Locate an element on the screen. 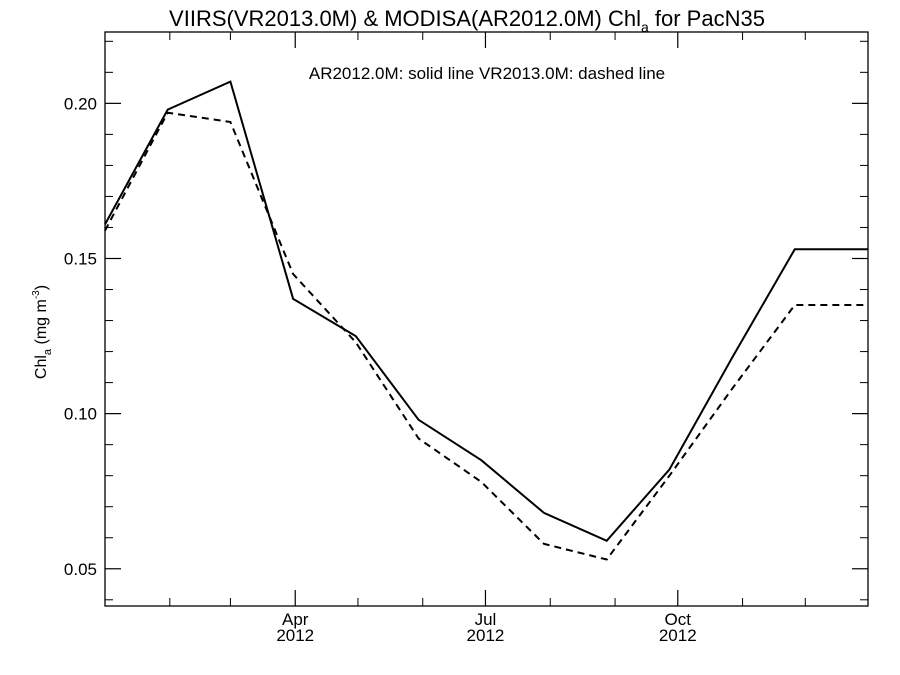 This screenshot has width=900, height=675. y-axis-label-unit-suffix: ) is located at coordinates (41, 287).